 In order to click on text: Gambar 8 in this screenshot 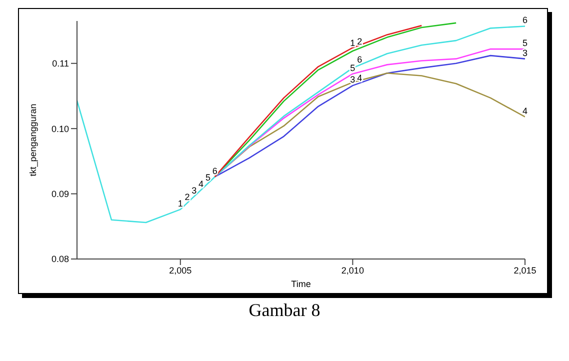, I will do `click(285, 310)`.